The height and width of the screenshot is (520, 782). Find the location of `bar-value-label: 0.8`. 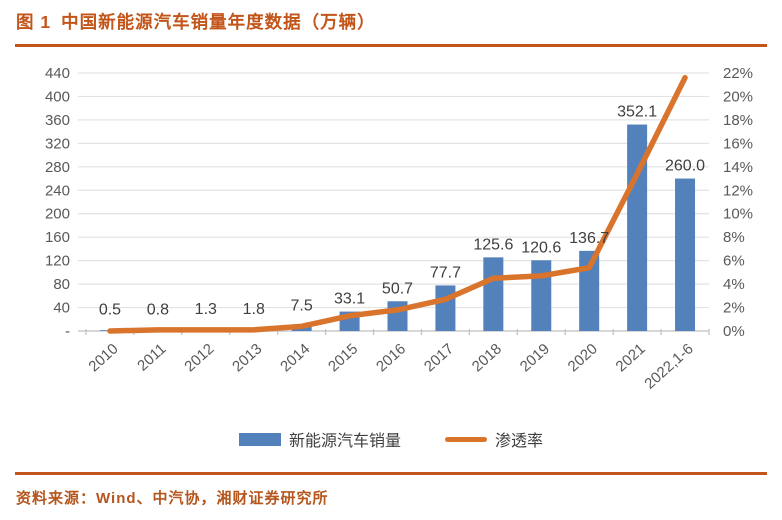

bar-value-label: 0.8 is located at coordinates (158, 310).